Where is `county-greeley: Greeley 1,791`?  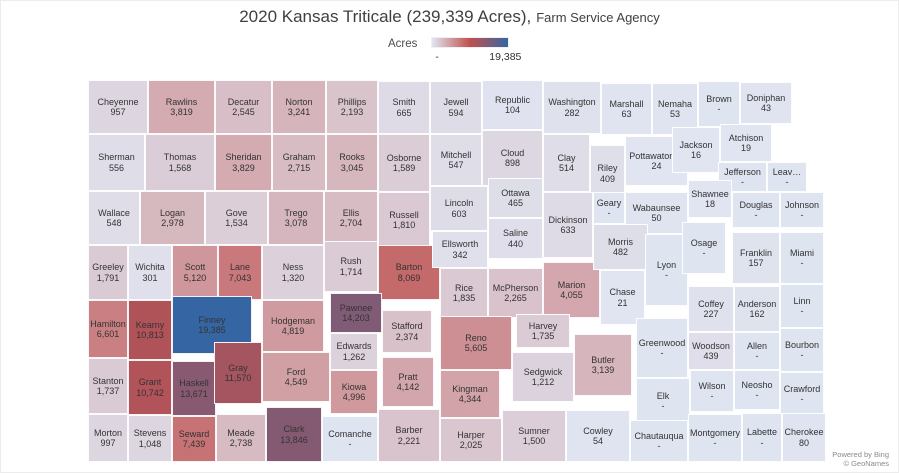
county-greeley: Greeley 1,791 is located at coordinates (108, 272).